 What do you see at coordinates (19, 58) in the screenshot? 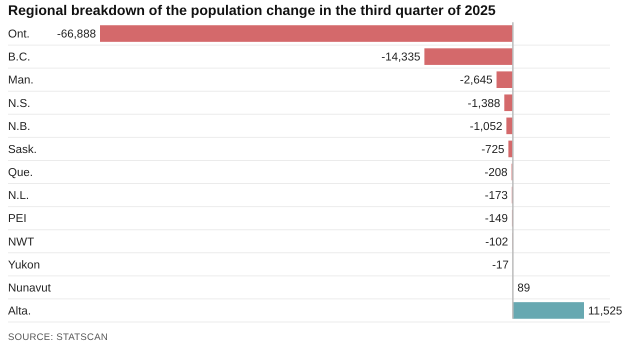
I see `y-tick-label: B.C.` at bounding box center [19, 58].